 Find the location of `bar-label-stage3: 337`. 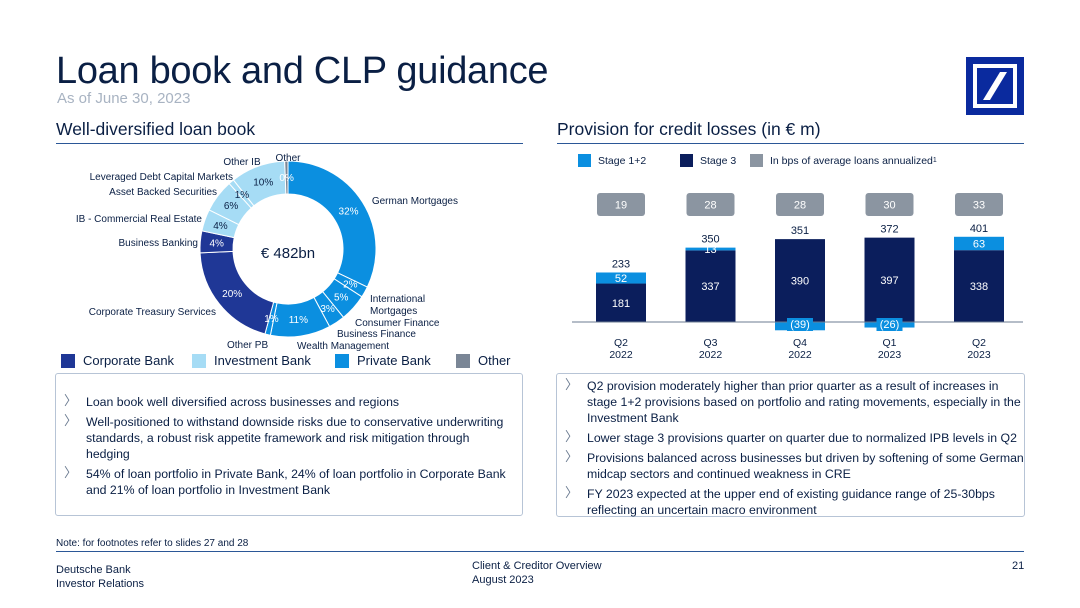

bar-label-stage3: 337 is located at coordinates (710, 287).